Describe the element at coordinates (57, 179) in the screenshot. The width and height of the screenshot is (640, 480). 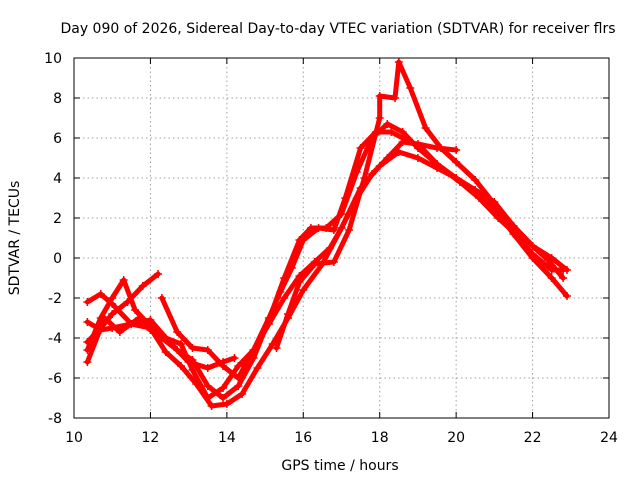
I see `y-tick-label: 4` at that location.